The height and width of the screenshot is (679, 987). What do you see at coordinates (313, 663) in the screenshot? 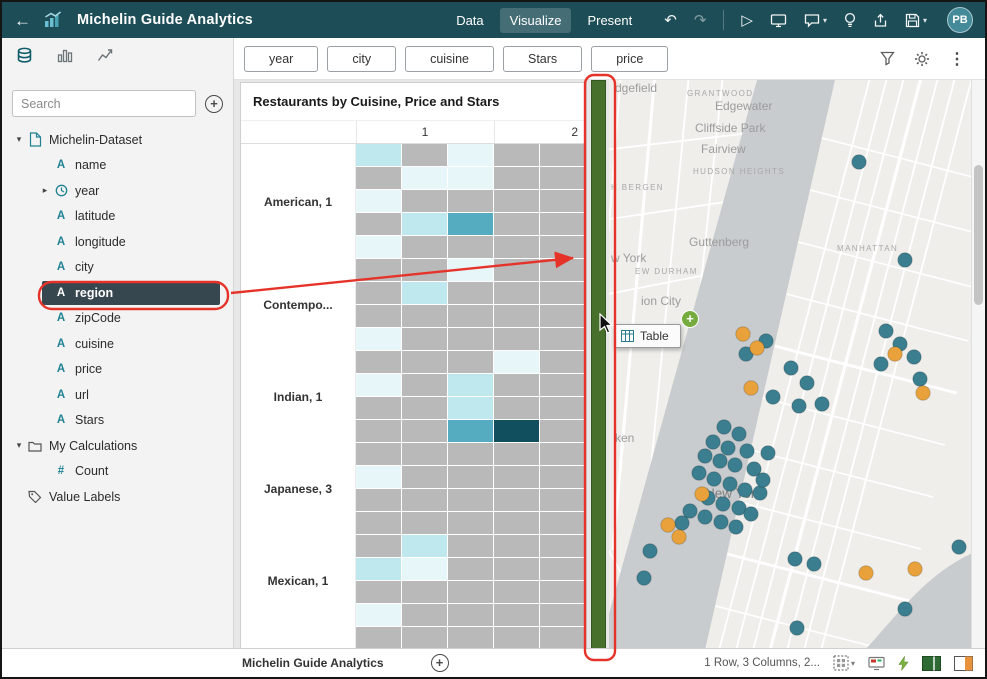
I see `canvas-tab: Michelin Guide Analytics` at bounding box center [313, 663].